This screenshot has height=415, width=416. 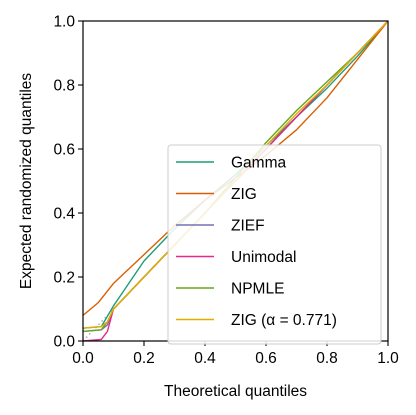 What do you see at coordinates (26, 181) in the screenshot?
I see `y-axis-title: Expected randomized quantiles` at bounding box center [26, 181].